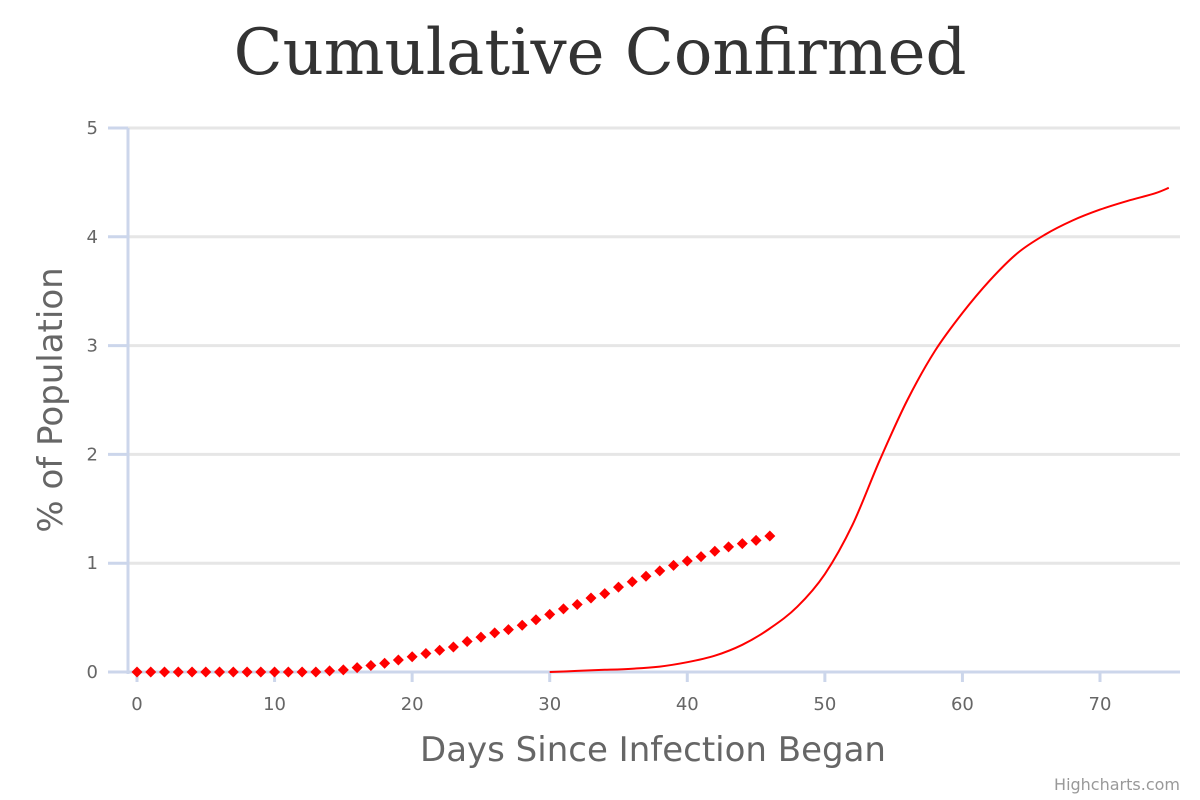 Image resolution: width=1200 pixels, height=800 pixels. Describe the element at coordinates (687, 704) in the screenshot. I see `x-tick-label: 40` at that location.